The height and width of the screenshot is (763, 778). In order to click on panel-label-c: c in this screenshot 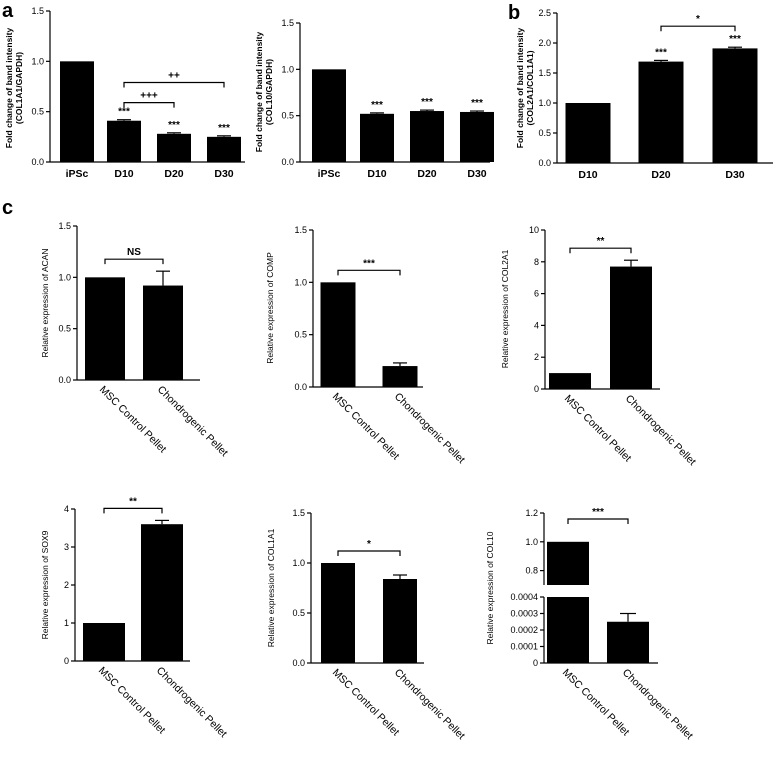, I will do `click(7, 208)`.